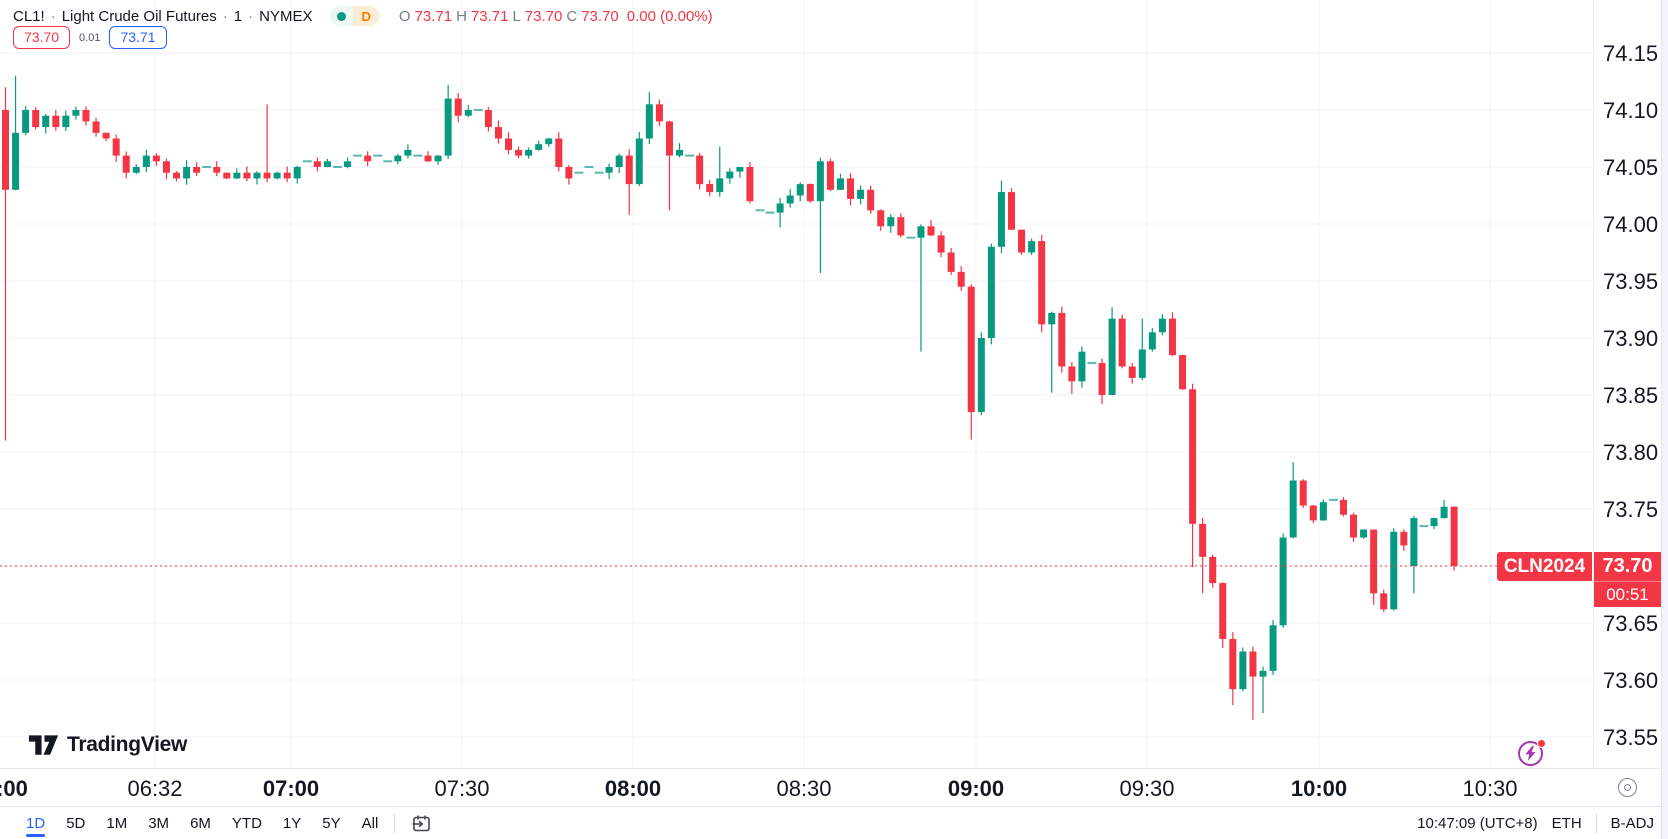 The image size is (1668, 839). I want to click on price-axis-label: 74.10, so click(1631, 110).